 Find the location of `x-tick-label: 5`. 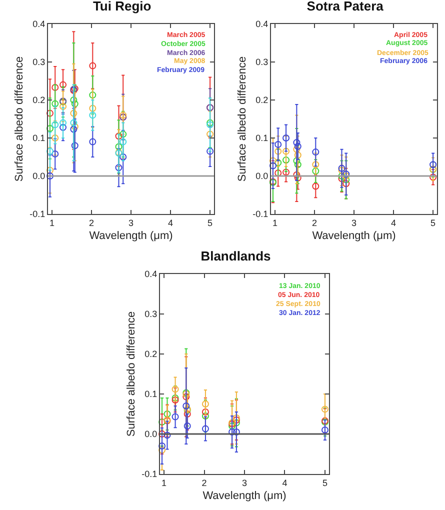

x-tick-label: 5 is located at coordinates (433, 223).